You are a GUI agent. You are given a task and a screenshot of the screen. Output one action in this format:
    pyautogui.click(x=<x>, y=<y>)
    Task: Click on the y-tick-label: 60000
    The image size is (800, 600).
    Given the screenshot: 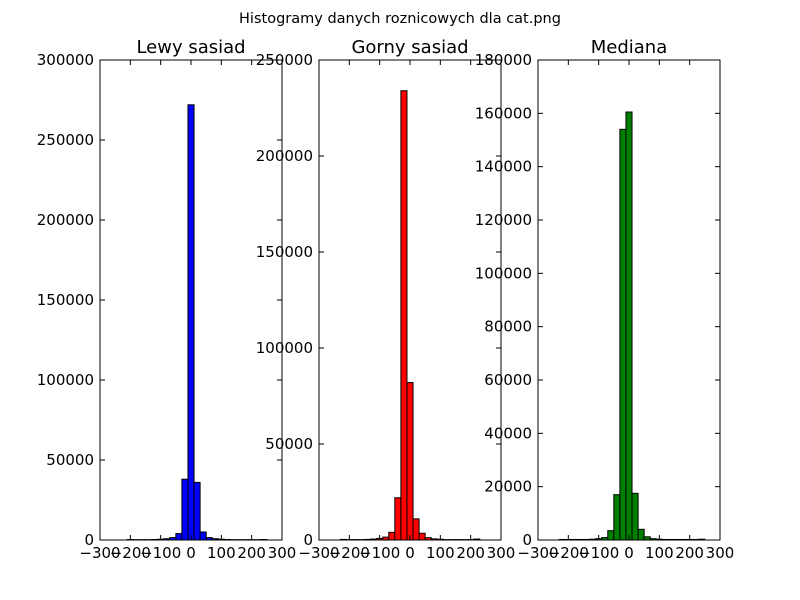 What is the action you would take?
    pyautogui.click(x=508, y=380)
    